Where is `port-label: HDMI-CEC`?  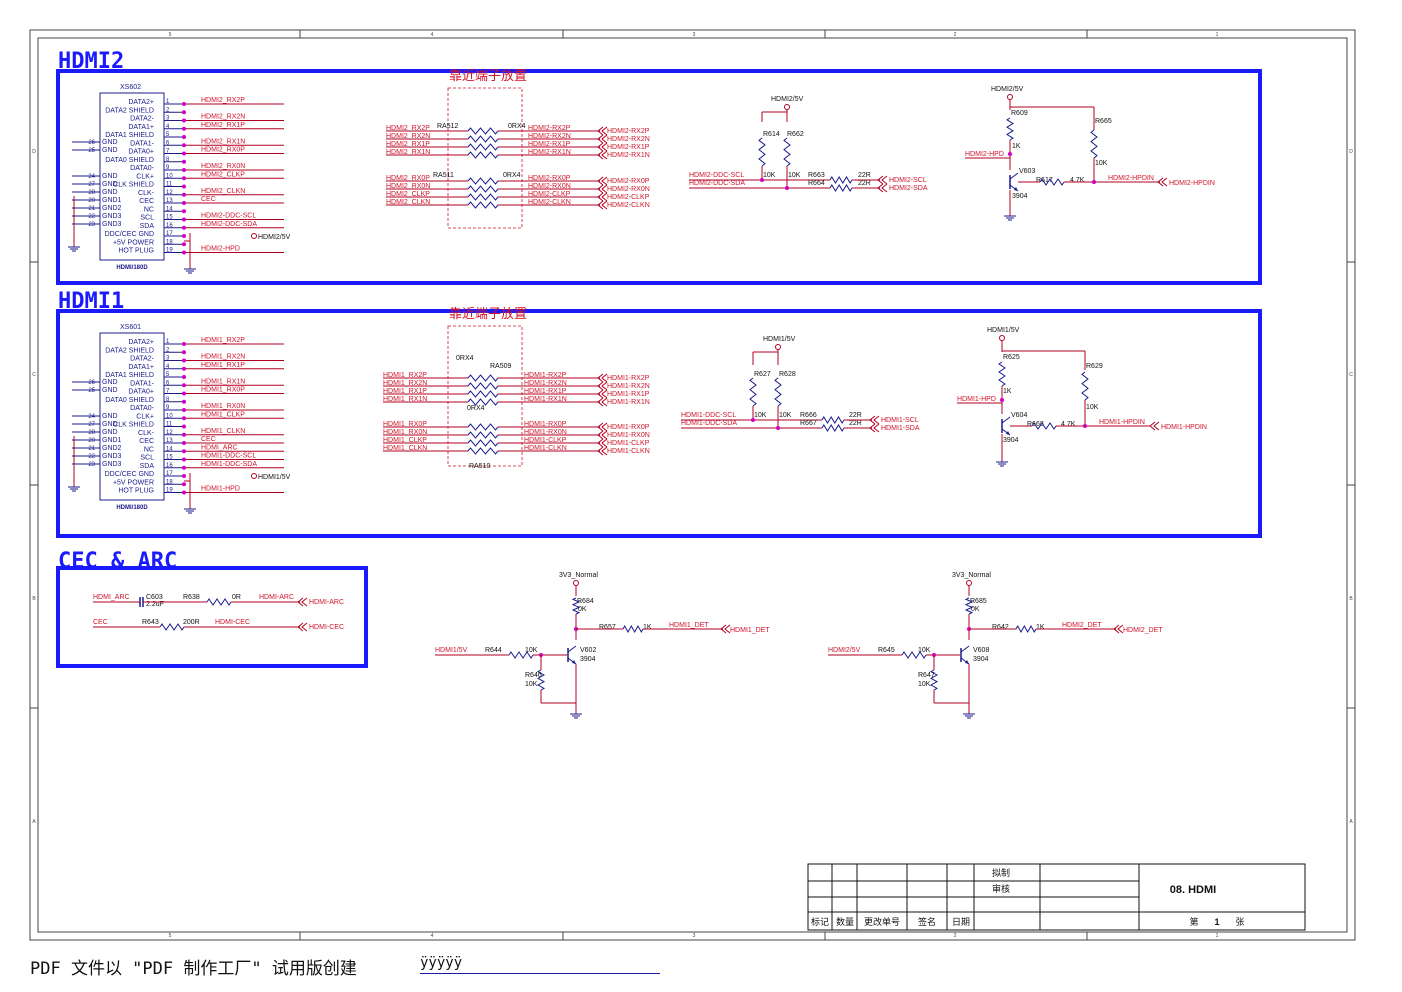
port-label: HDMI-CEC is located at coordinates (326, 627).